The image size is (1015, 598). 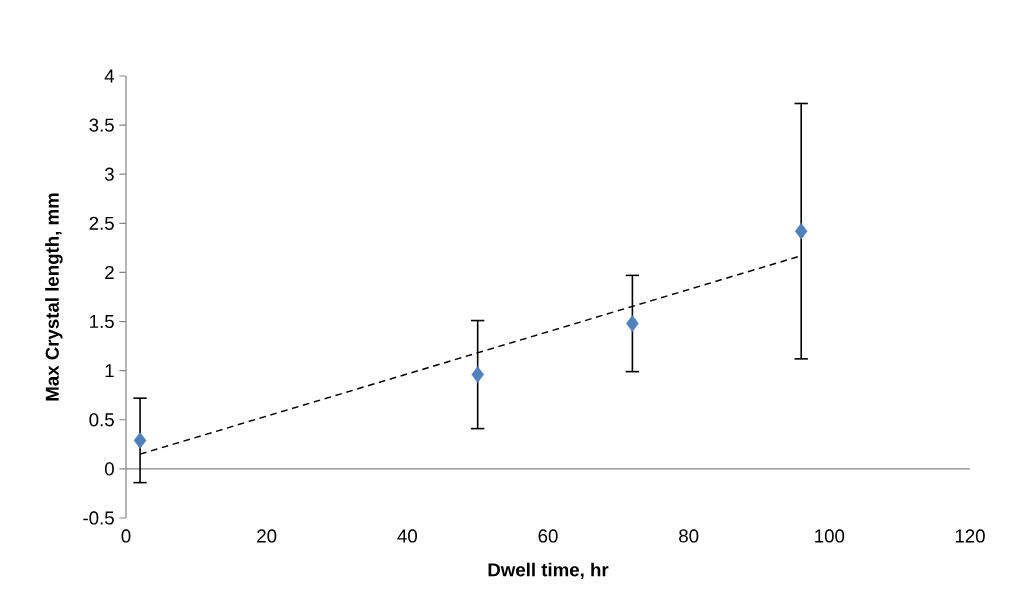 I want to click on x-tick-label: 60, so click(x=548, y=536).